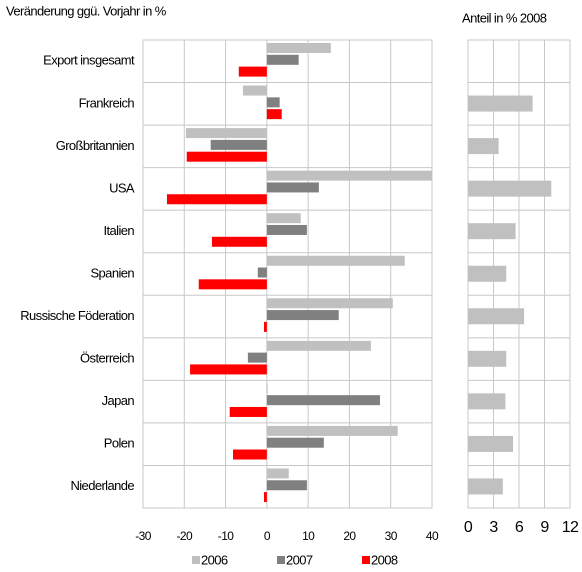  I want to click on x-tick-label: 9, so click(544, 527).